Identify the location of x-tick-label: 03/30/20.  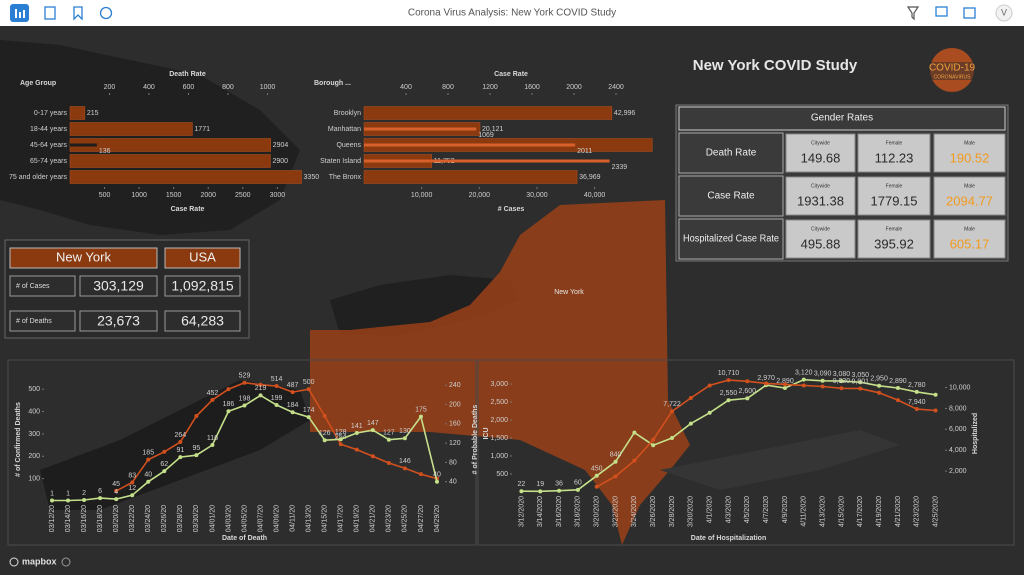
(196, 518).